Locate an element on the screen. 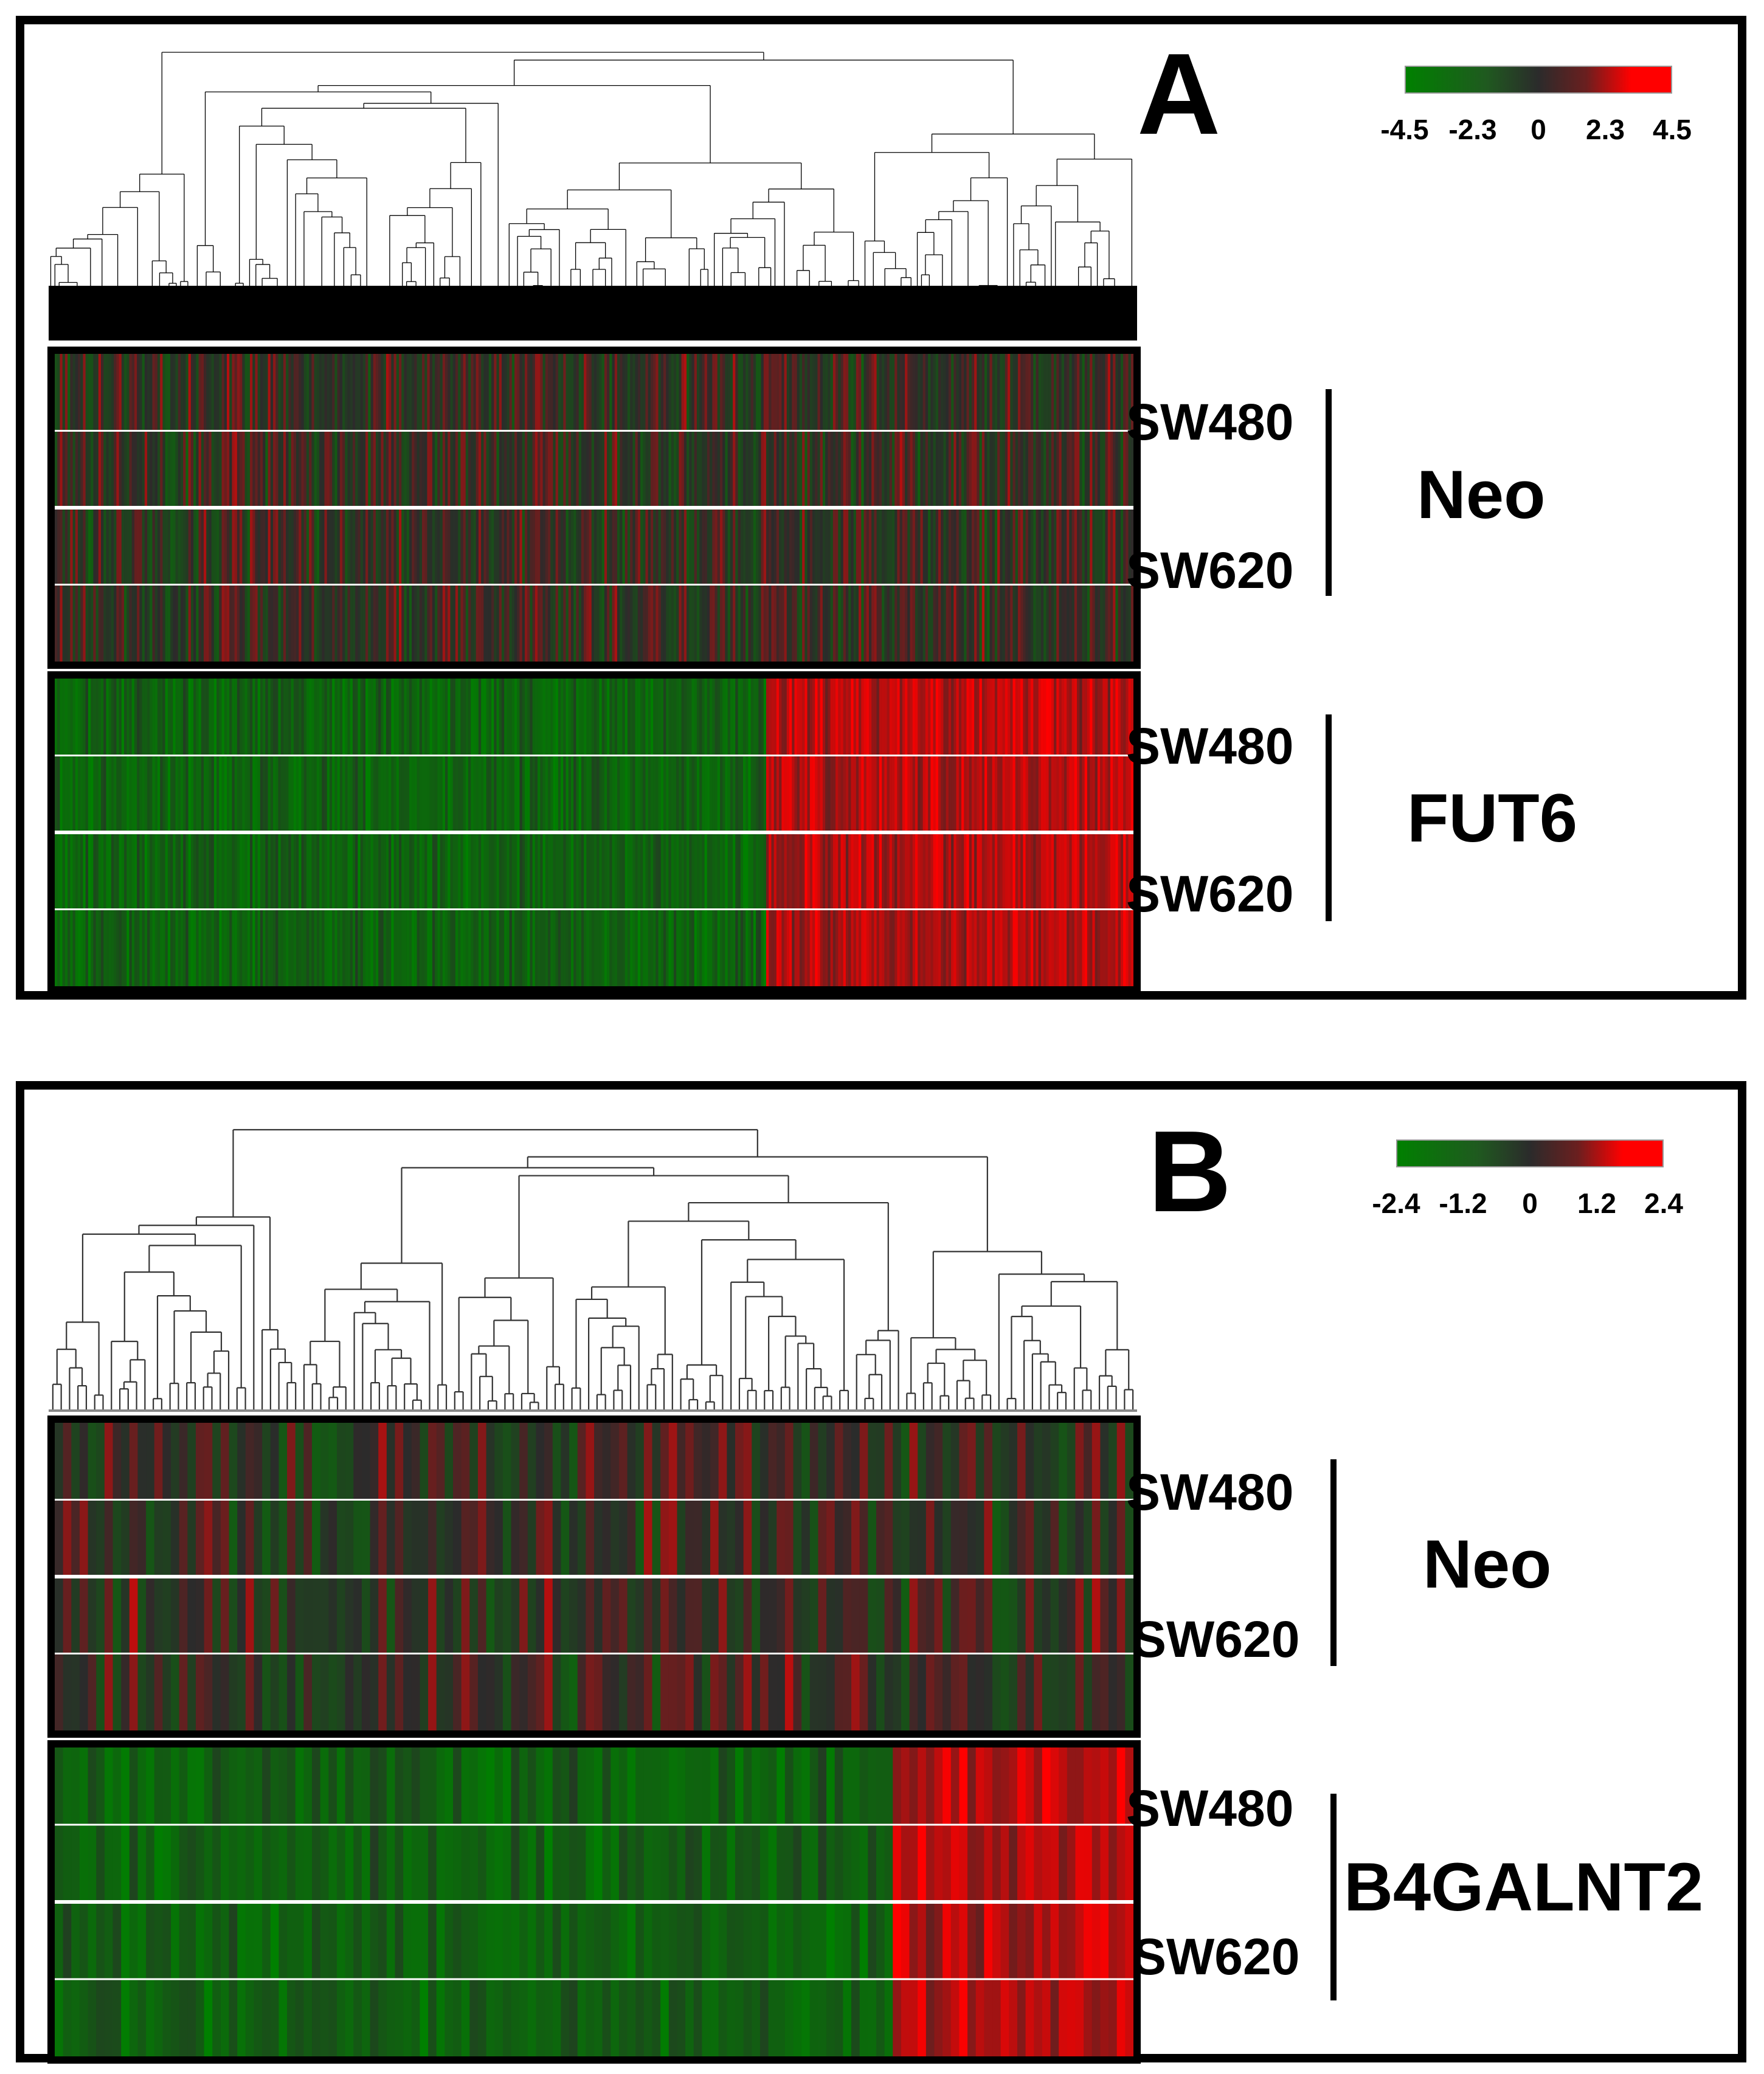 The height and width of the screenshot is (2074, 1764). heatmap-b-neo is located at coordinates (594, 1577).